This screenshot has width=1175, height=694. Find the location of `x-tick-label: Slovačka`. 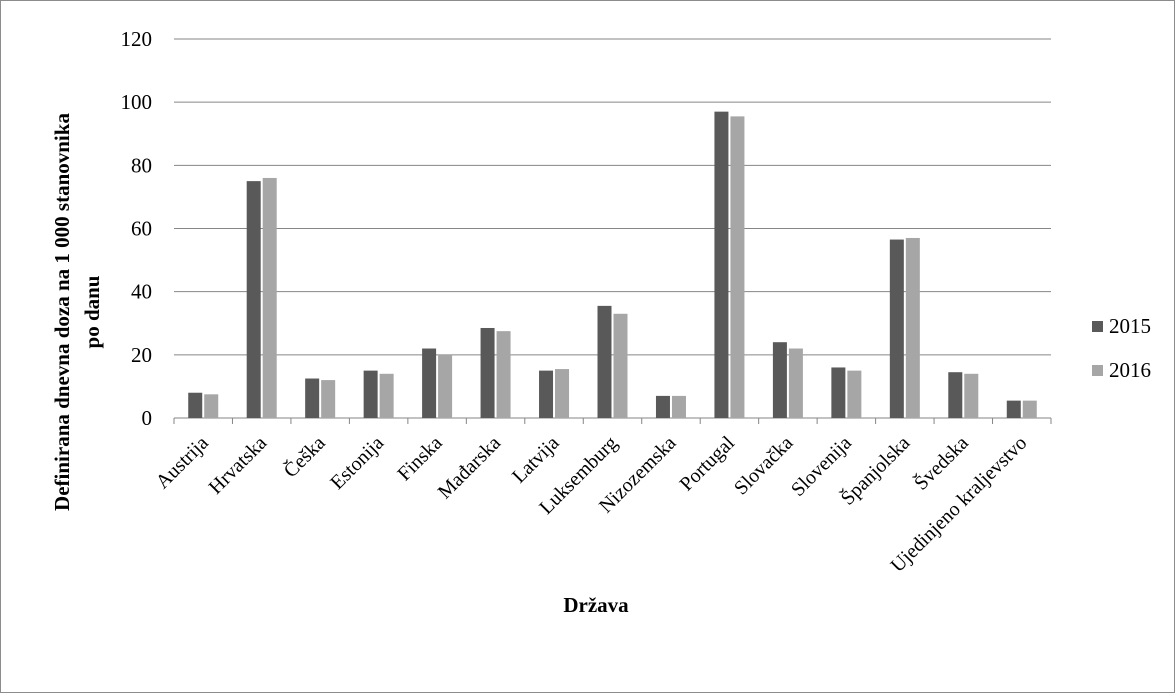

x-tick-label: Slovačka is located at coordinates (763, 465).